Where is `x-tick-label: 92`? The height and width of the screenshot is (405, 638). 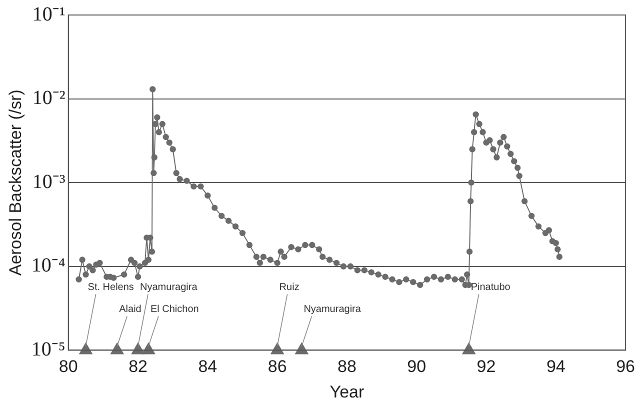
x-tick-label: 92 is located at coordinates (486, 366).